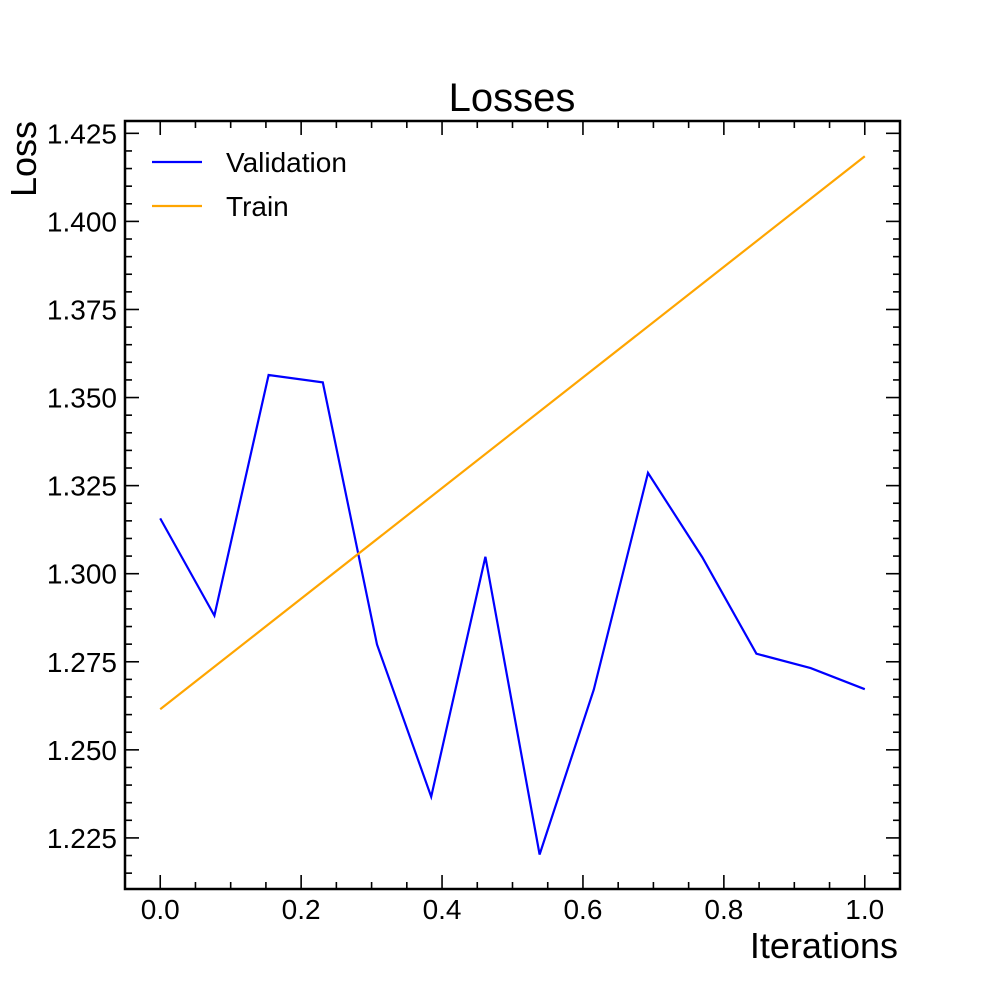 Image resolution: width=1000 pixels, height=1005 pixels. What do you see at coordinates (82, 662) in the screenshot?
I see `y-tick-label: 1.275` at bounding box center [82, 662].